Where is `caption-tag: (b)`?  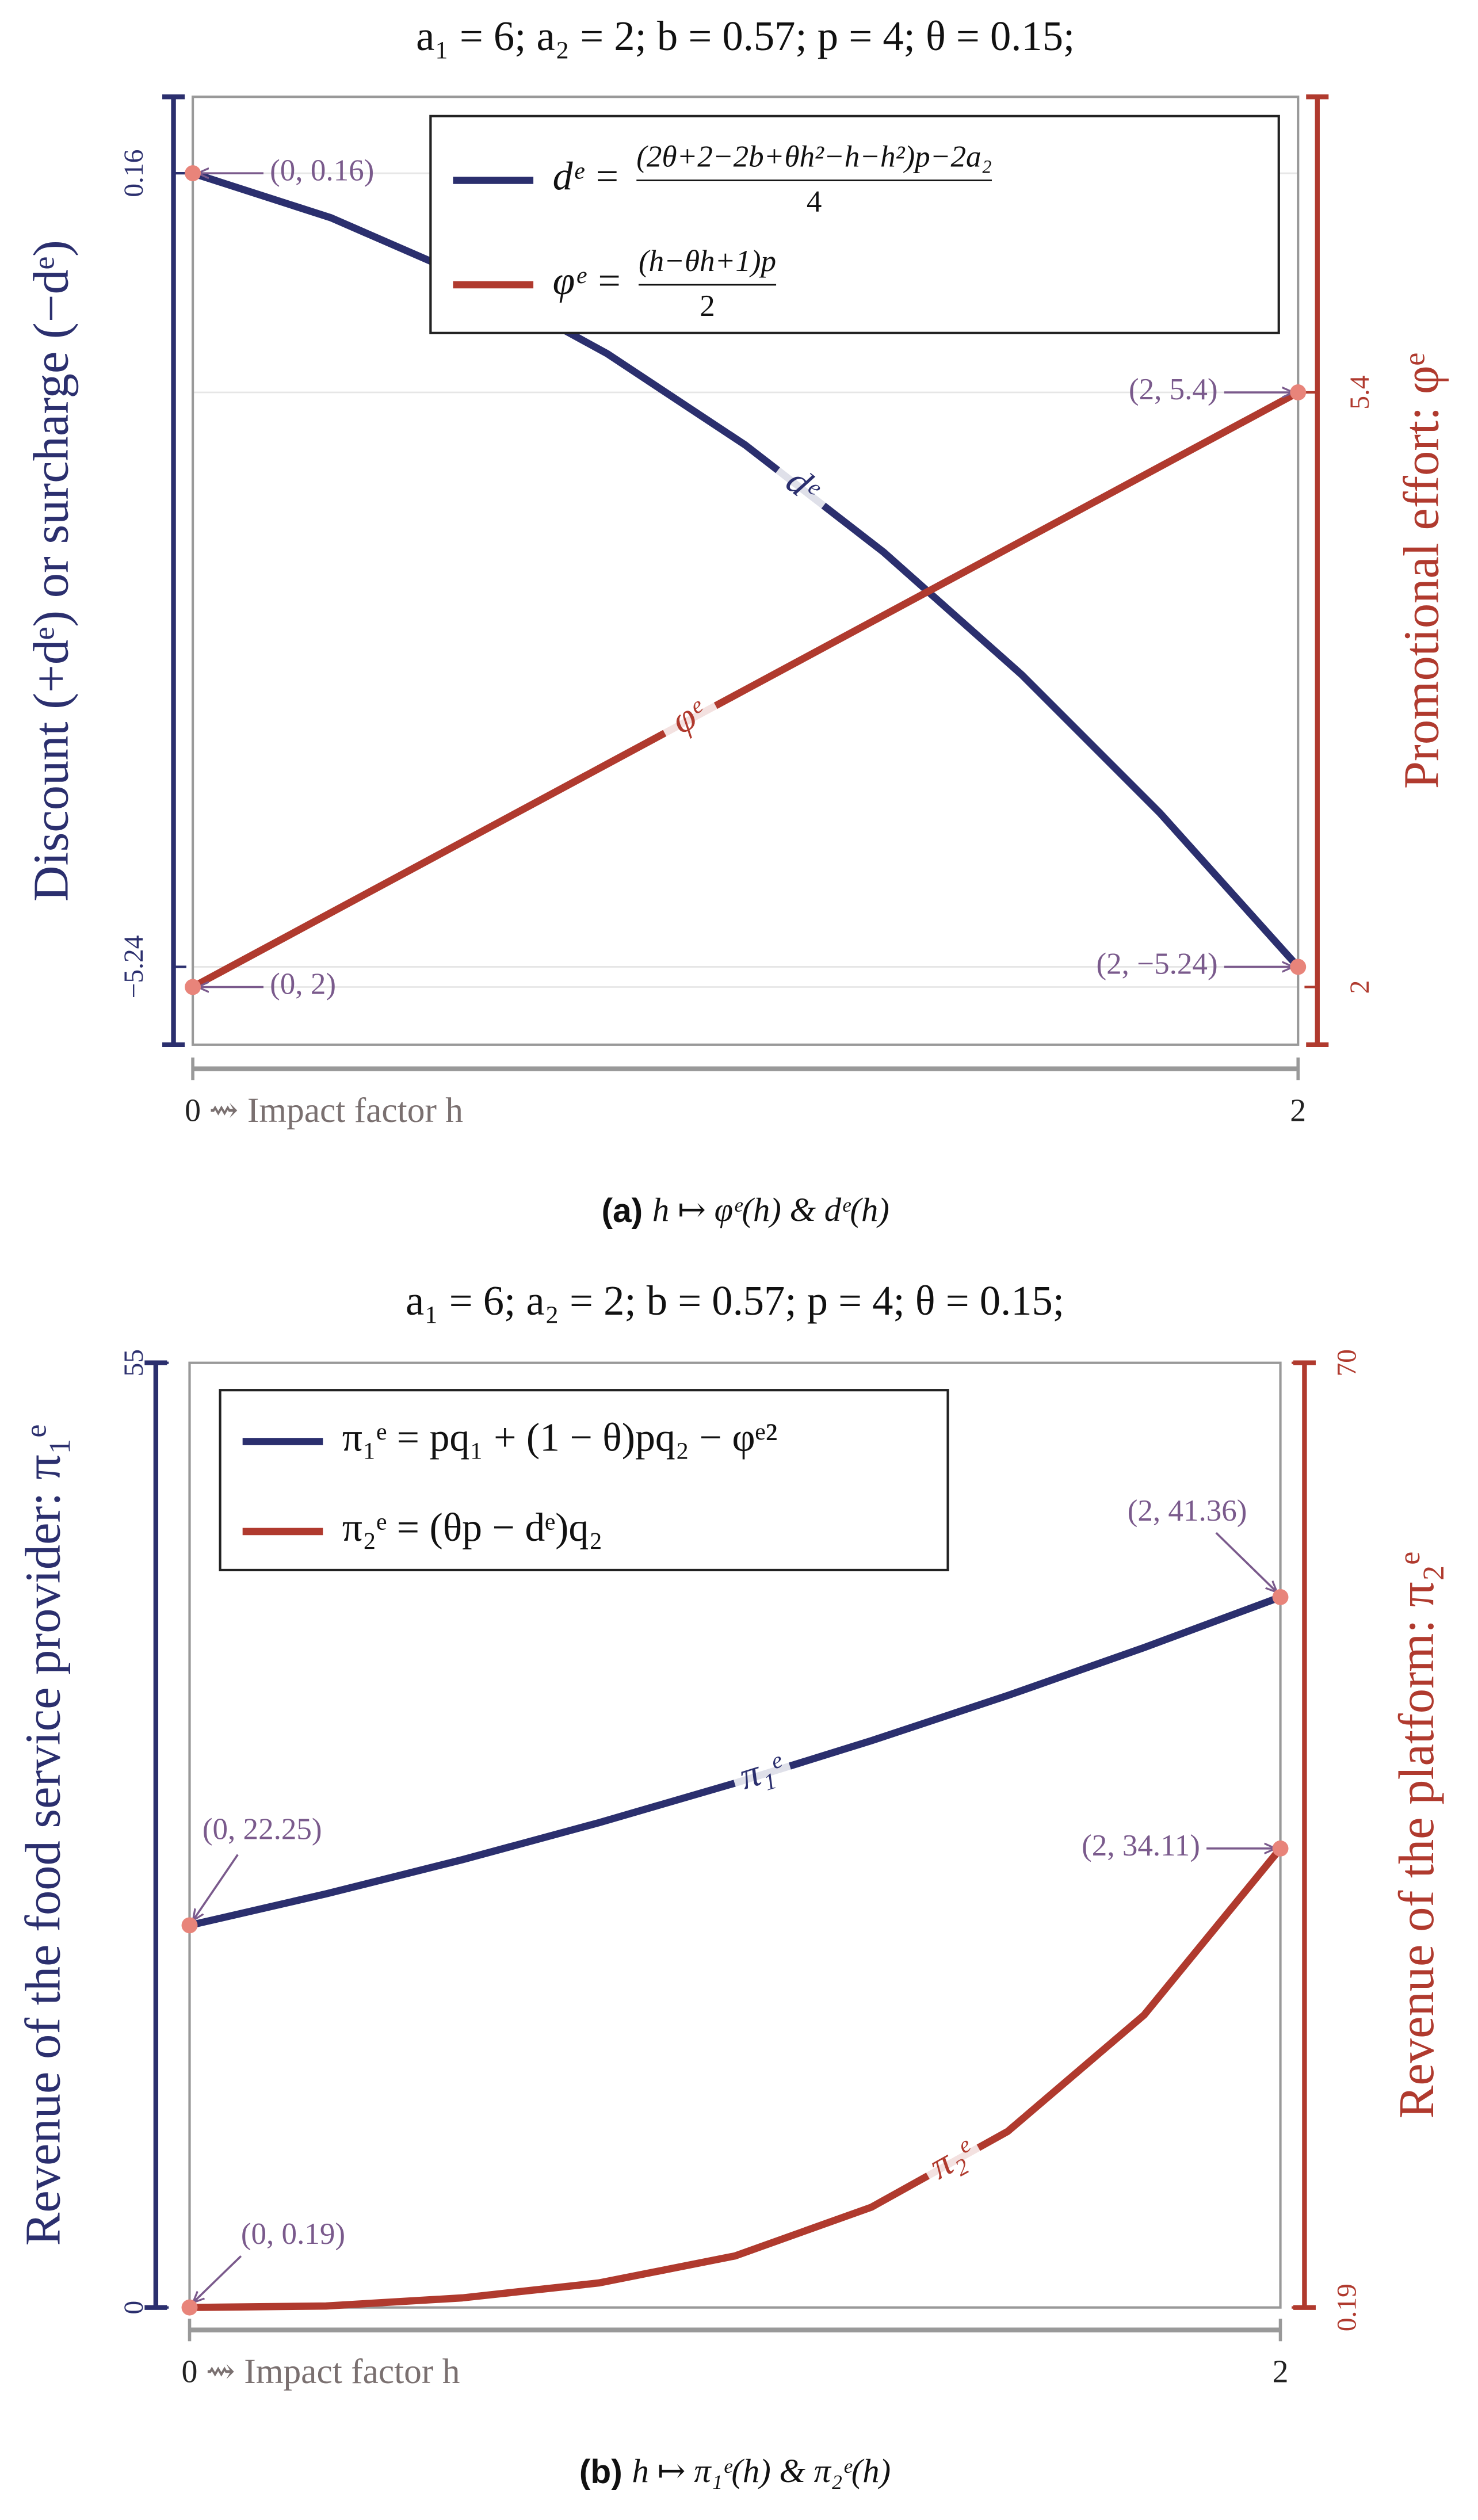
caption-tag: (b) is located at coordinates (600, 2472).